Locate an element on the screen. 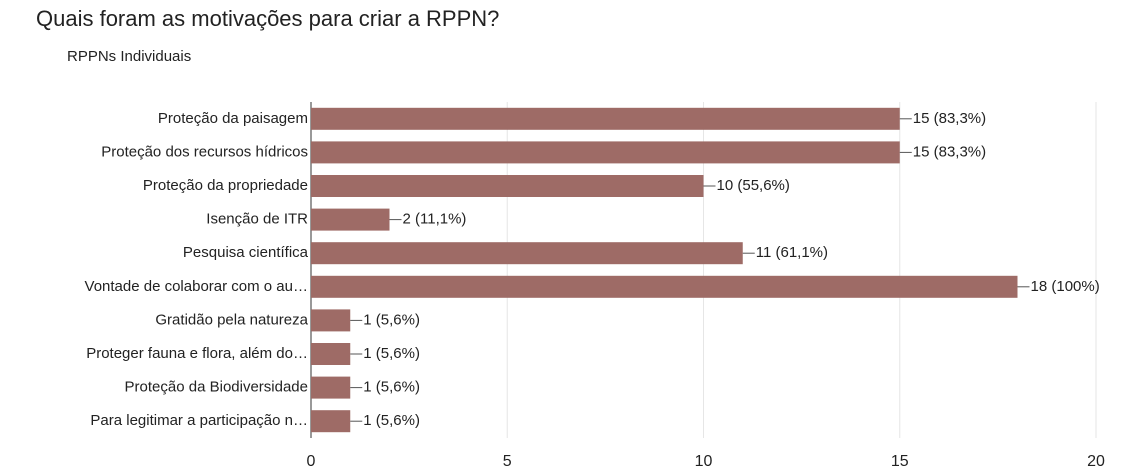 Image resolution: width=1135 pixels, height=470 pixels. y-tick-label: Proteção da Biodiversidade is located at coordinates (216, 387).